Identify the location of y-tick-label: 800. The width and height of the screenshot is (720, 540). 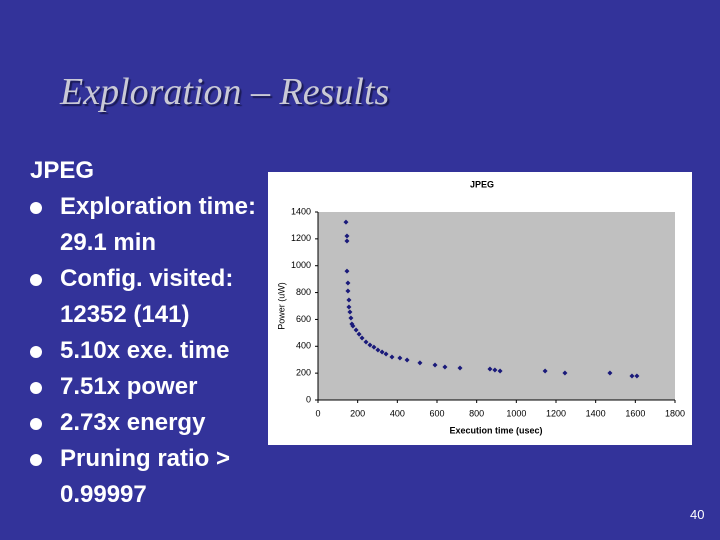
(303, 292).